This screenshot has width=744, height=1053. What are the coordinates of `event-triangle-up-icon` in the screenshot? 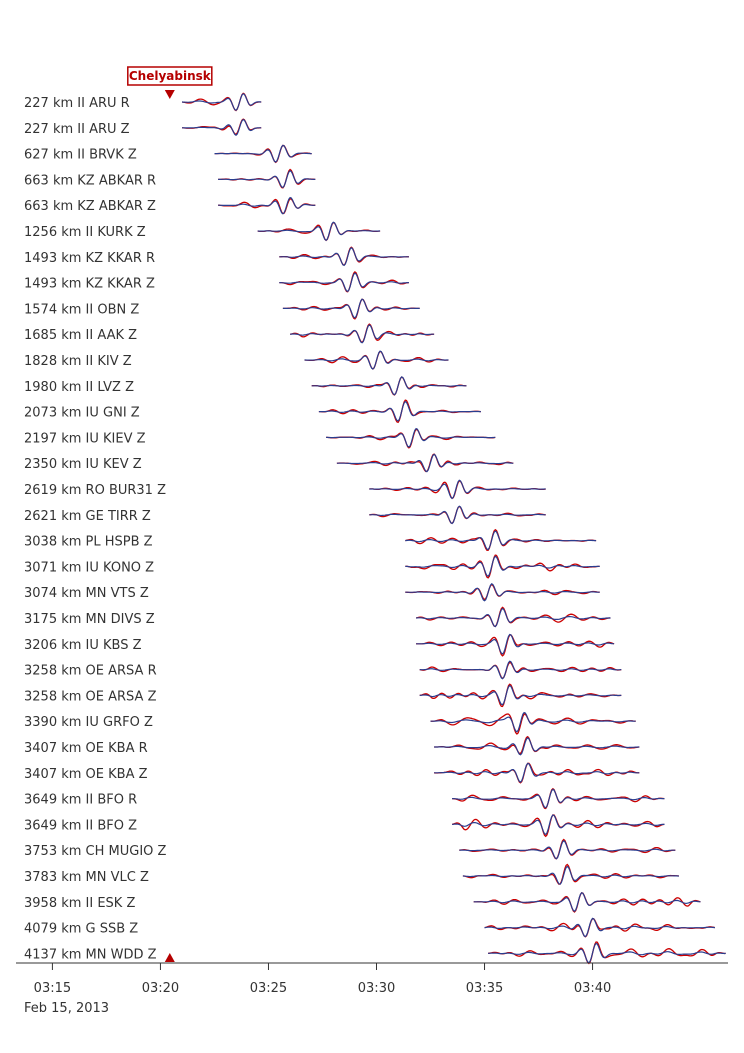 It's located at (169, 957).